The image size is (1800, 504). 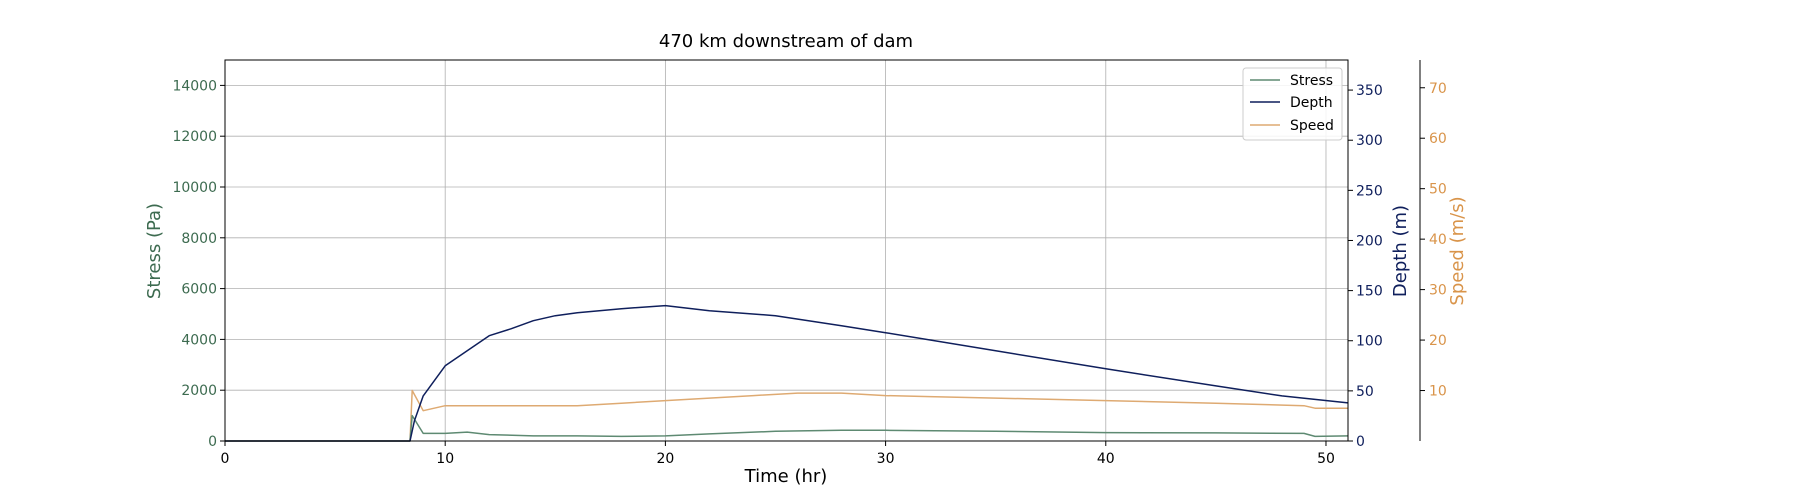 I want to click on series-line-stress, so click(x=787, y=428).